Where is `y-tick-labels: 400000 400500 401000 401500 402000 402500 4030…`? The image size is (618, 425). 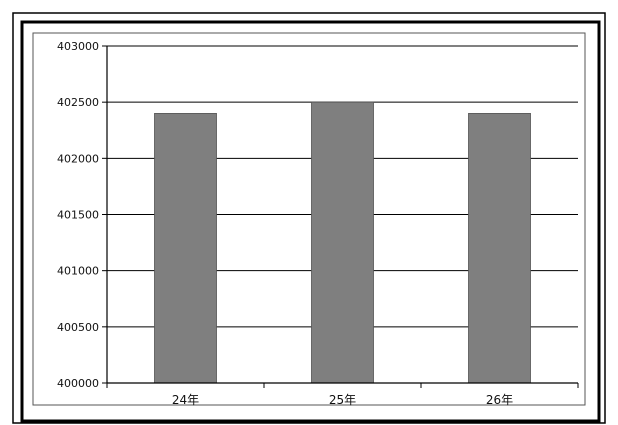 y-tick-labels: 400000 400500 401000 401500 402000 402500 4030… is located at coordinates (78, 215).